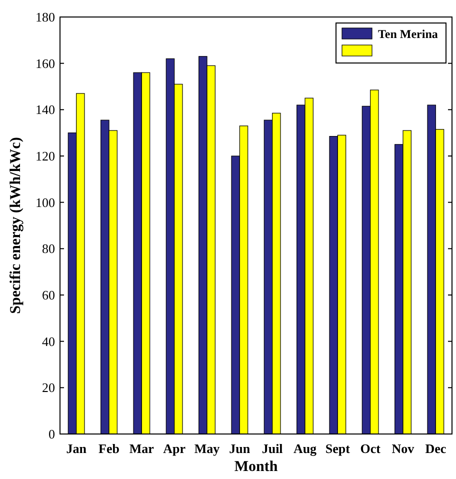 The height and width of the screenshot is (479, 456). I want to click on x-tick-label: Dec, so click(435, 448).